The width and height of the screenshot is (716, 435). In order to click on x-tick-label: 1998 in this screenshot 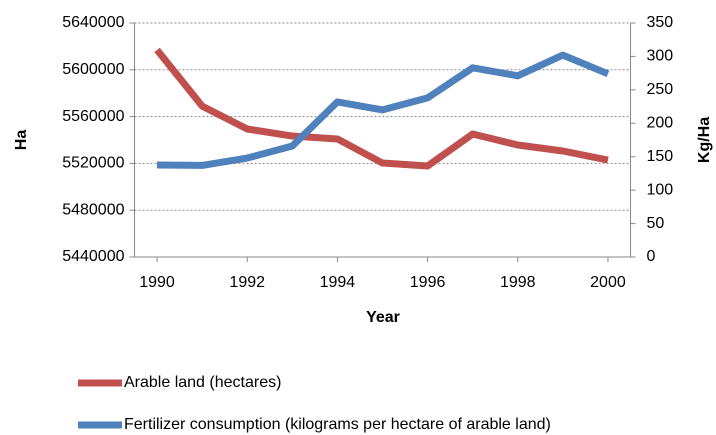, I will do `click(518, 282)`.